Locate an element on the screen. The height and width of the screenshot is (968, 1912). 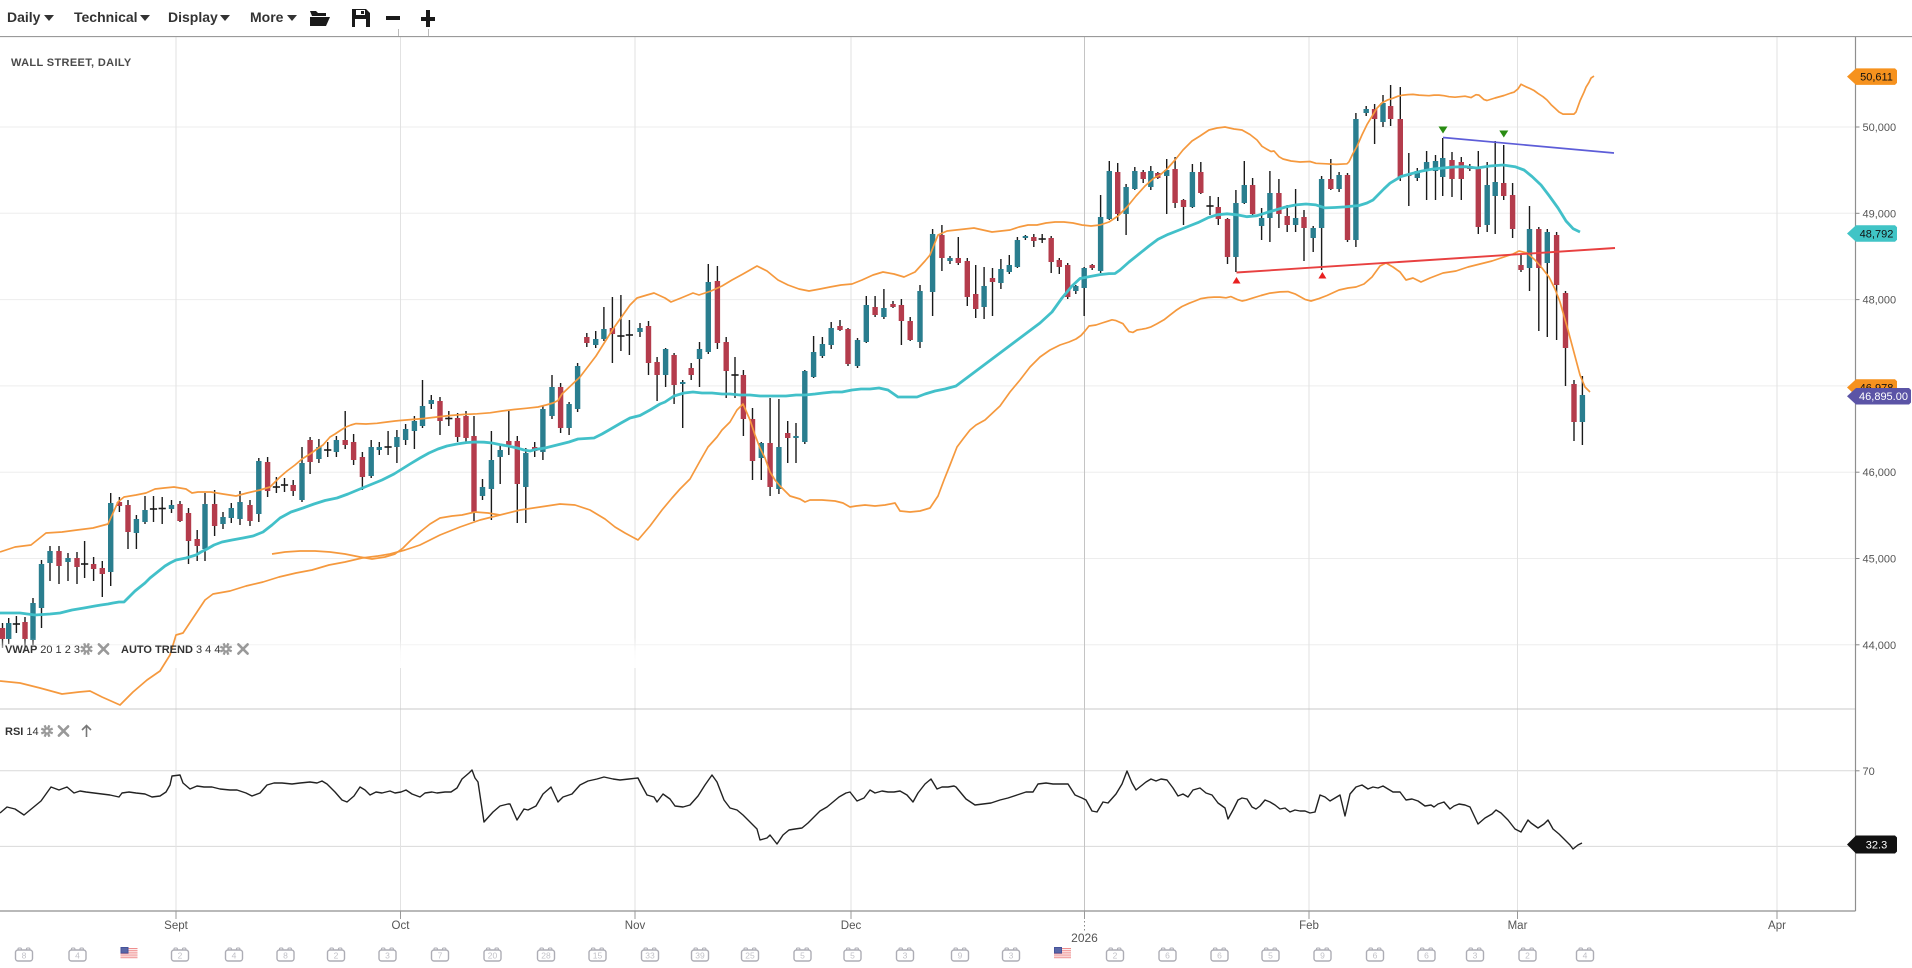
svg-text: Nov is located at coordinates (635, 926).